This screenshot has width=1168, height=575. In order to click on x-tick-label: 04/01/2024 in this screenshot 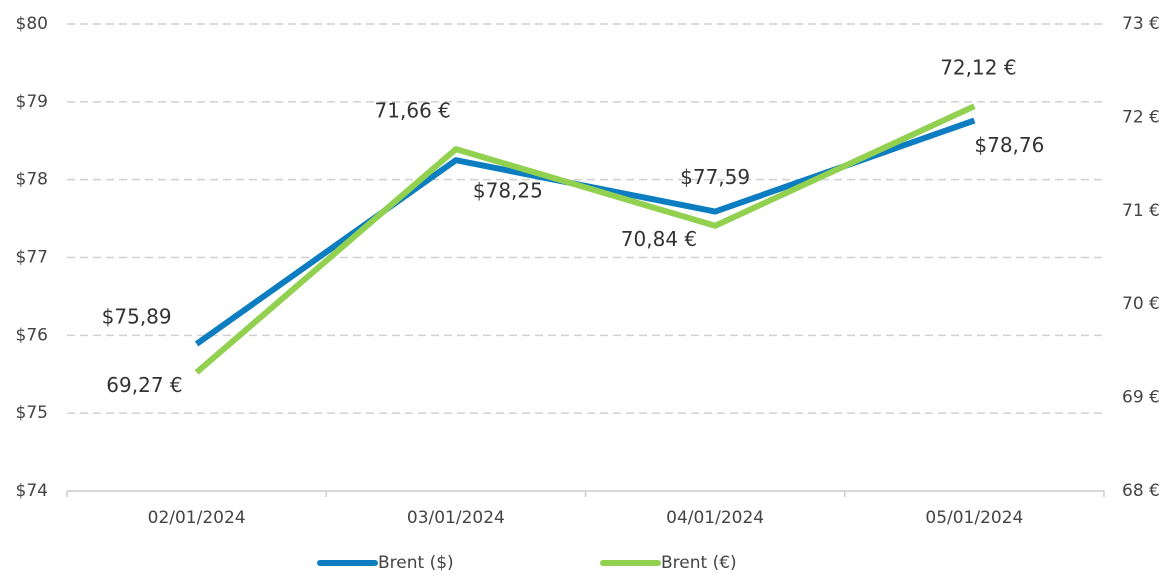, I will do `click(715, 518)`.